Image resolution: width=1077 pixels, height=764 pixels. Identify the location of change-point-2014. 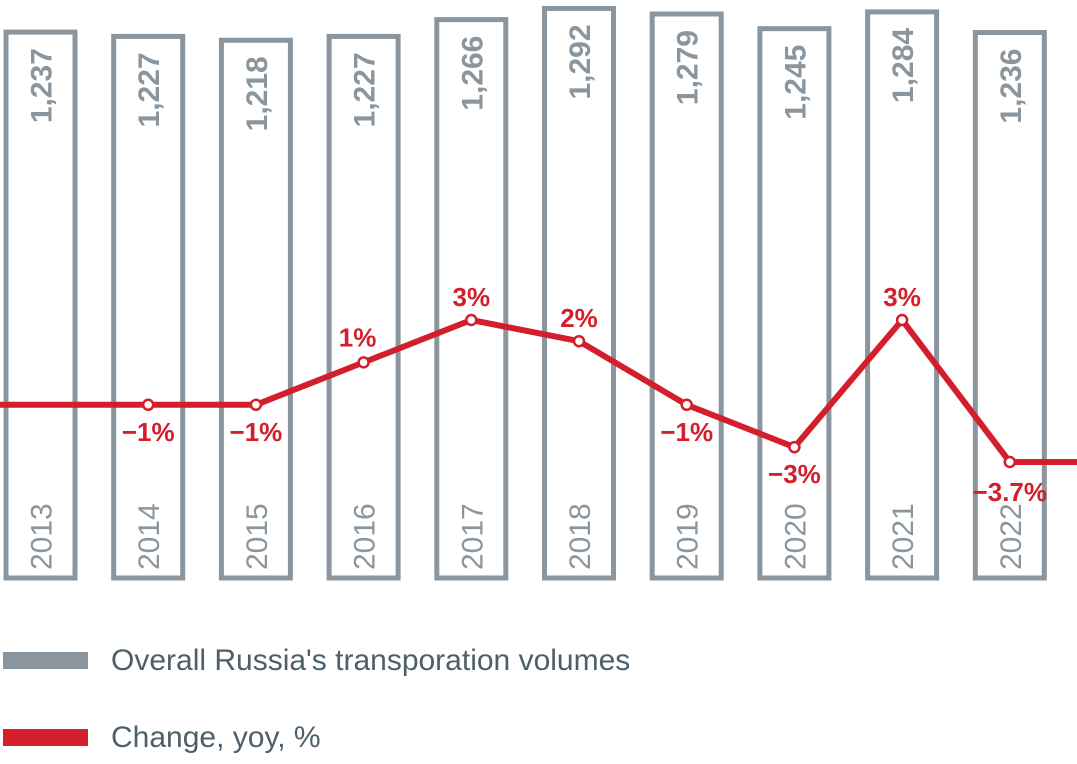
(148, 405).